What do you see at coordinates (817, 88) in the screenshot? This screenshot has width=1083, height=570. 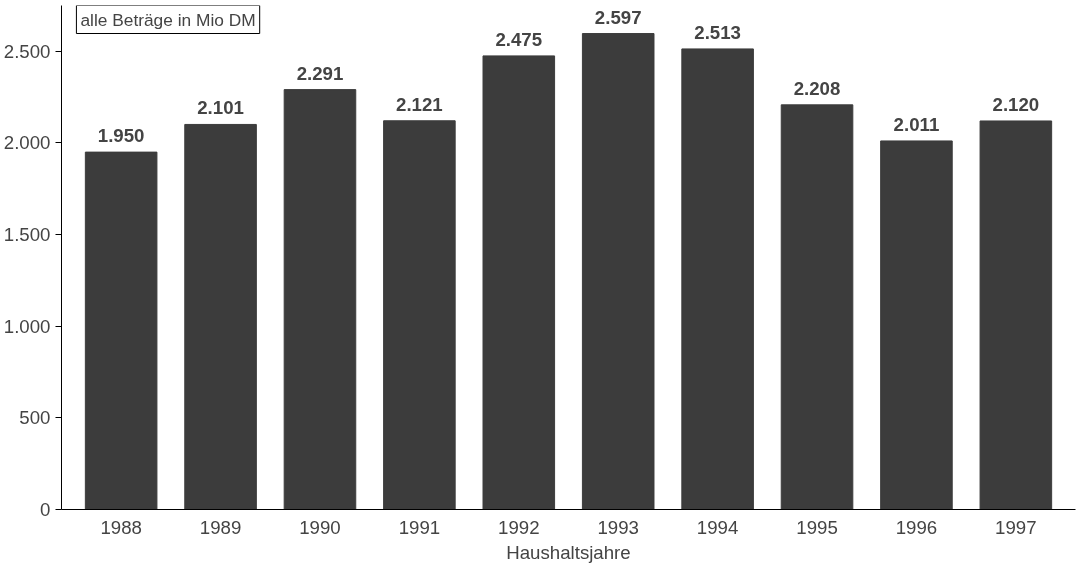 I see `data-label: 2.208` at bounding box center [817, 88].